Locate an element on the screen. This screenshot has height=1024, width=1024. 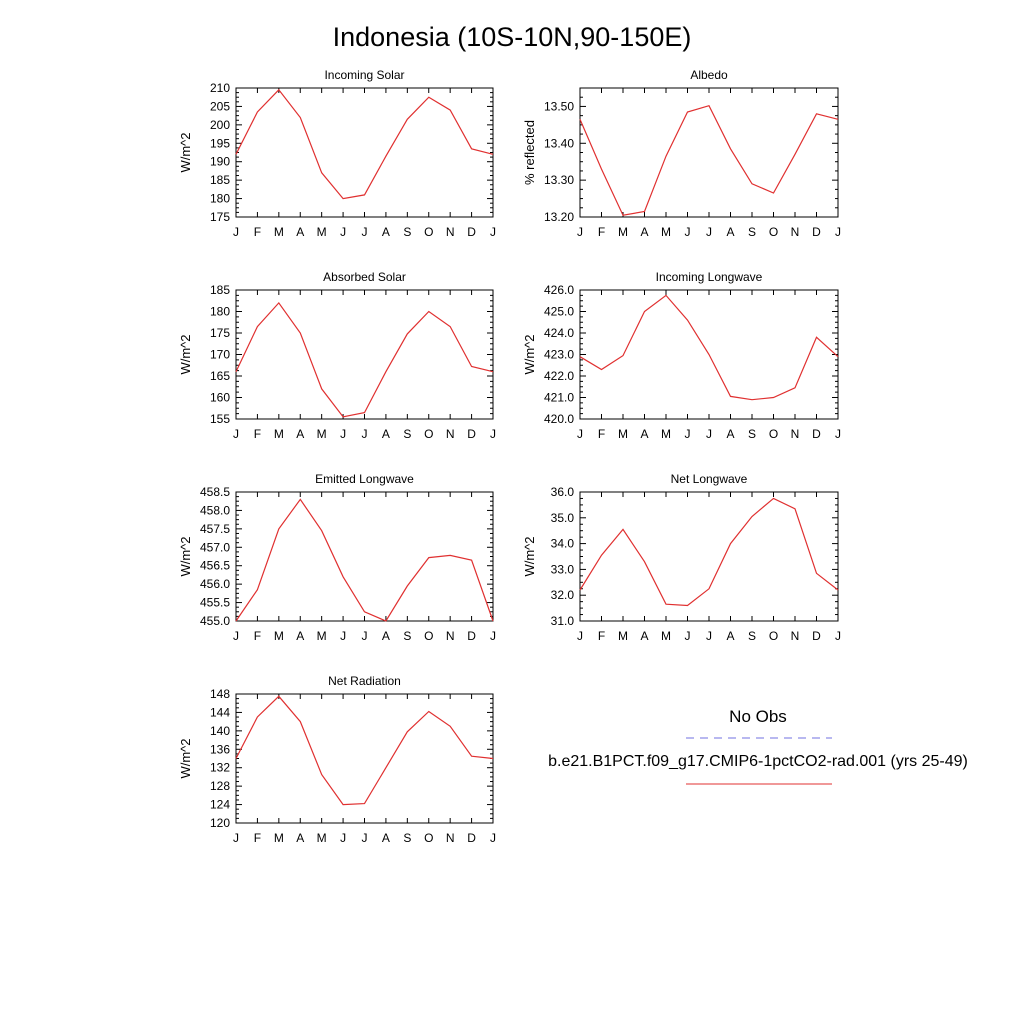
panel-net-radiation-xtick-label: O is located at coordinates (428, 838).